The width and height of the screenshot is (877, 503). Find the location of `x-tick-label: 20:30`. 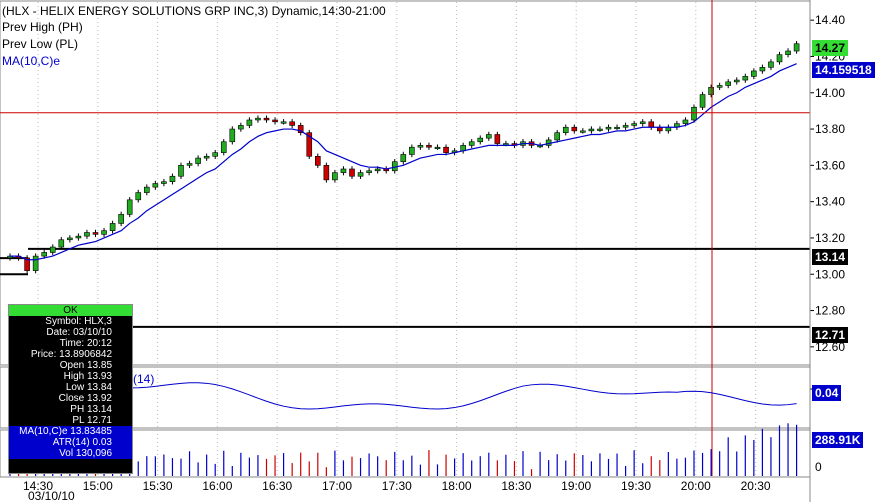

x-tick-label: 20:30 is located at coordinates (756, 486).